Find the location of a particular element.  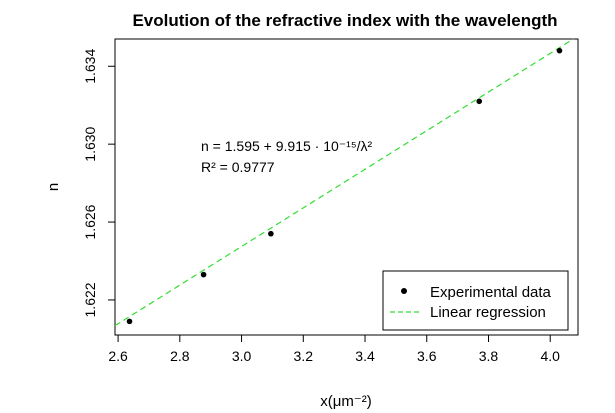

legend-label-experimental: Experimental data is located at coordinates (491, 292).